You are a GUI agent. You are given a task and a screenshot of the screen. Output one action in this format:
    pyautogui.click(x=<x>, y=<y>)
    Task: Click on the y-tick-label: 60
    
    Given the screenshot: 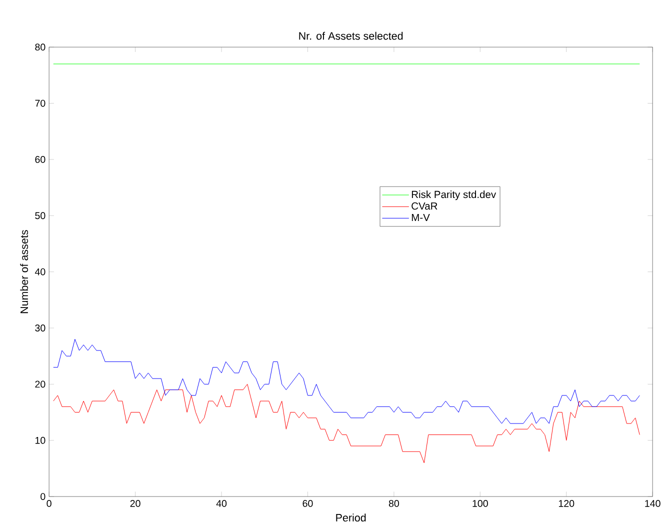 What is the action you would take?
    pyautogui.click(x=40, y=159)
    